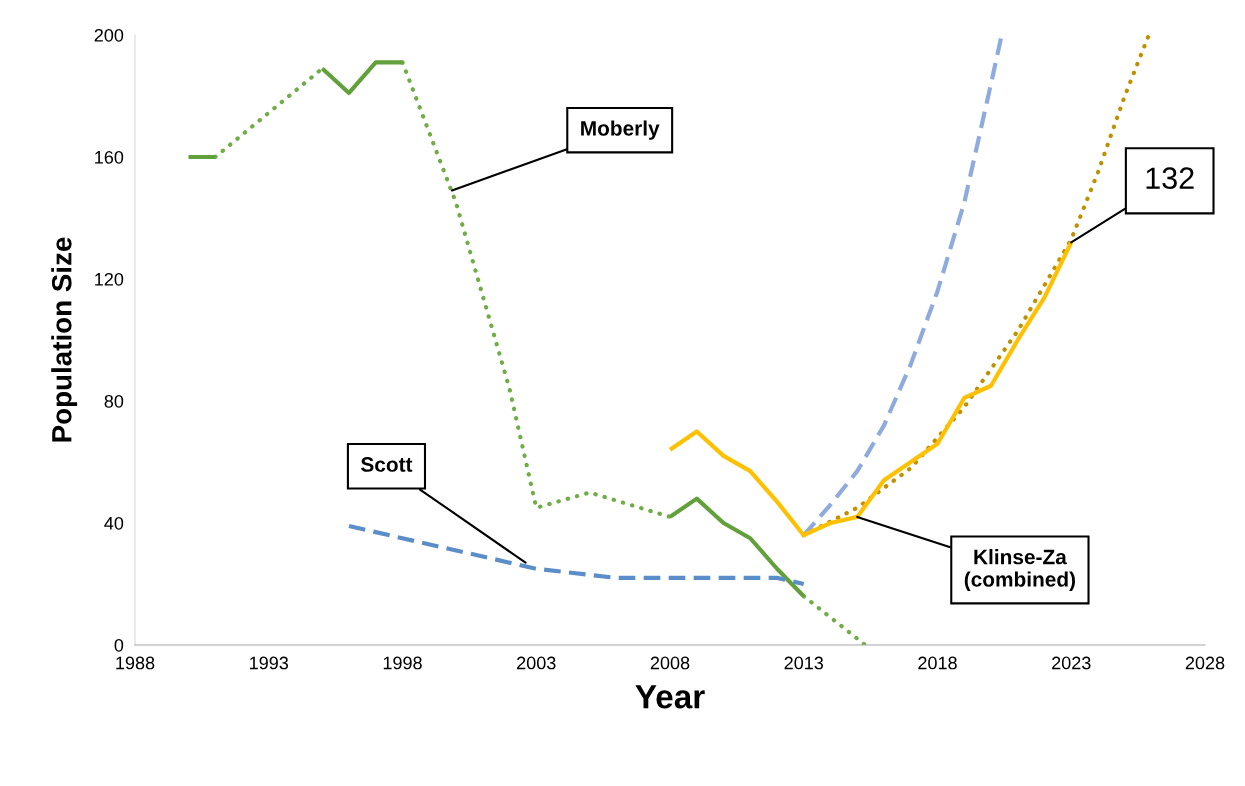 The image size is (1245, 786). I want to click on x-tick-label: 2018, so click(937, 663).